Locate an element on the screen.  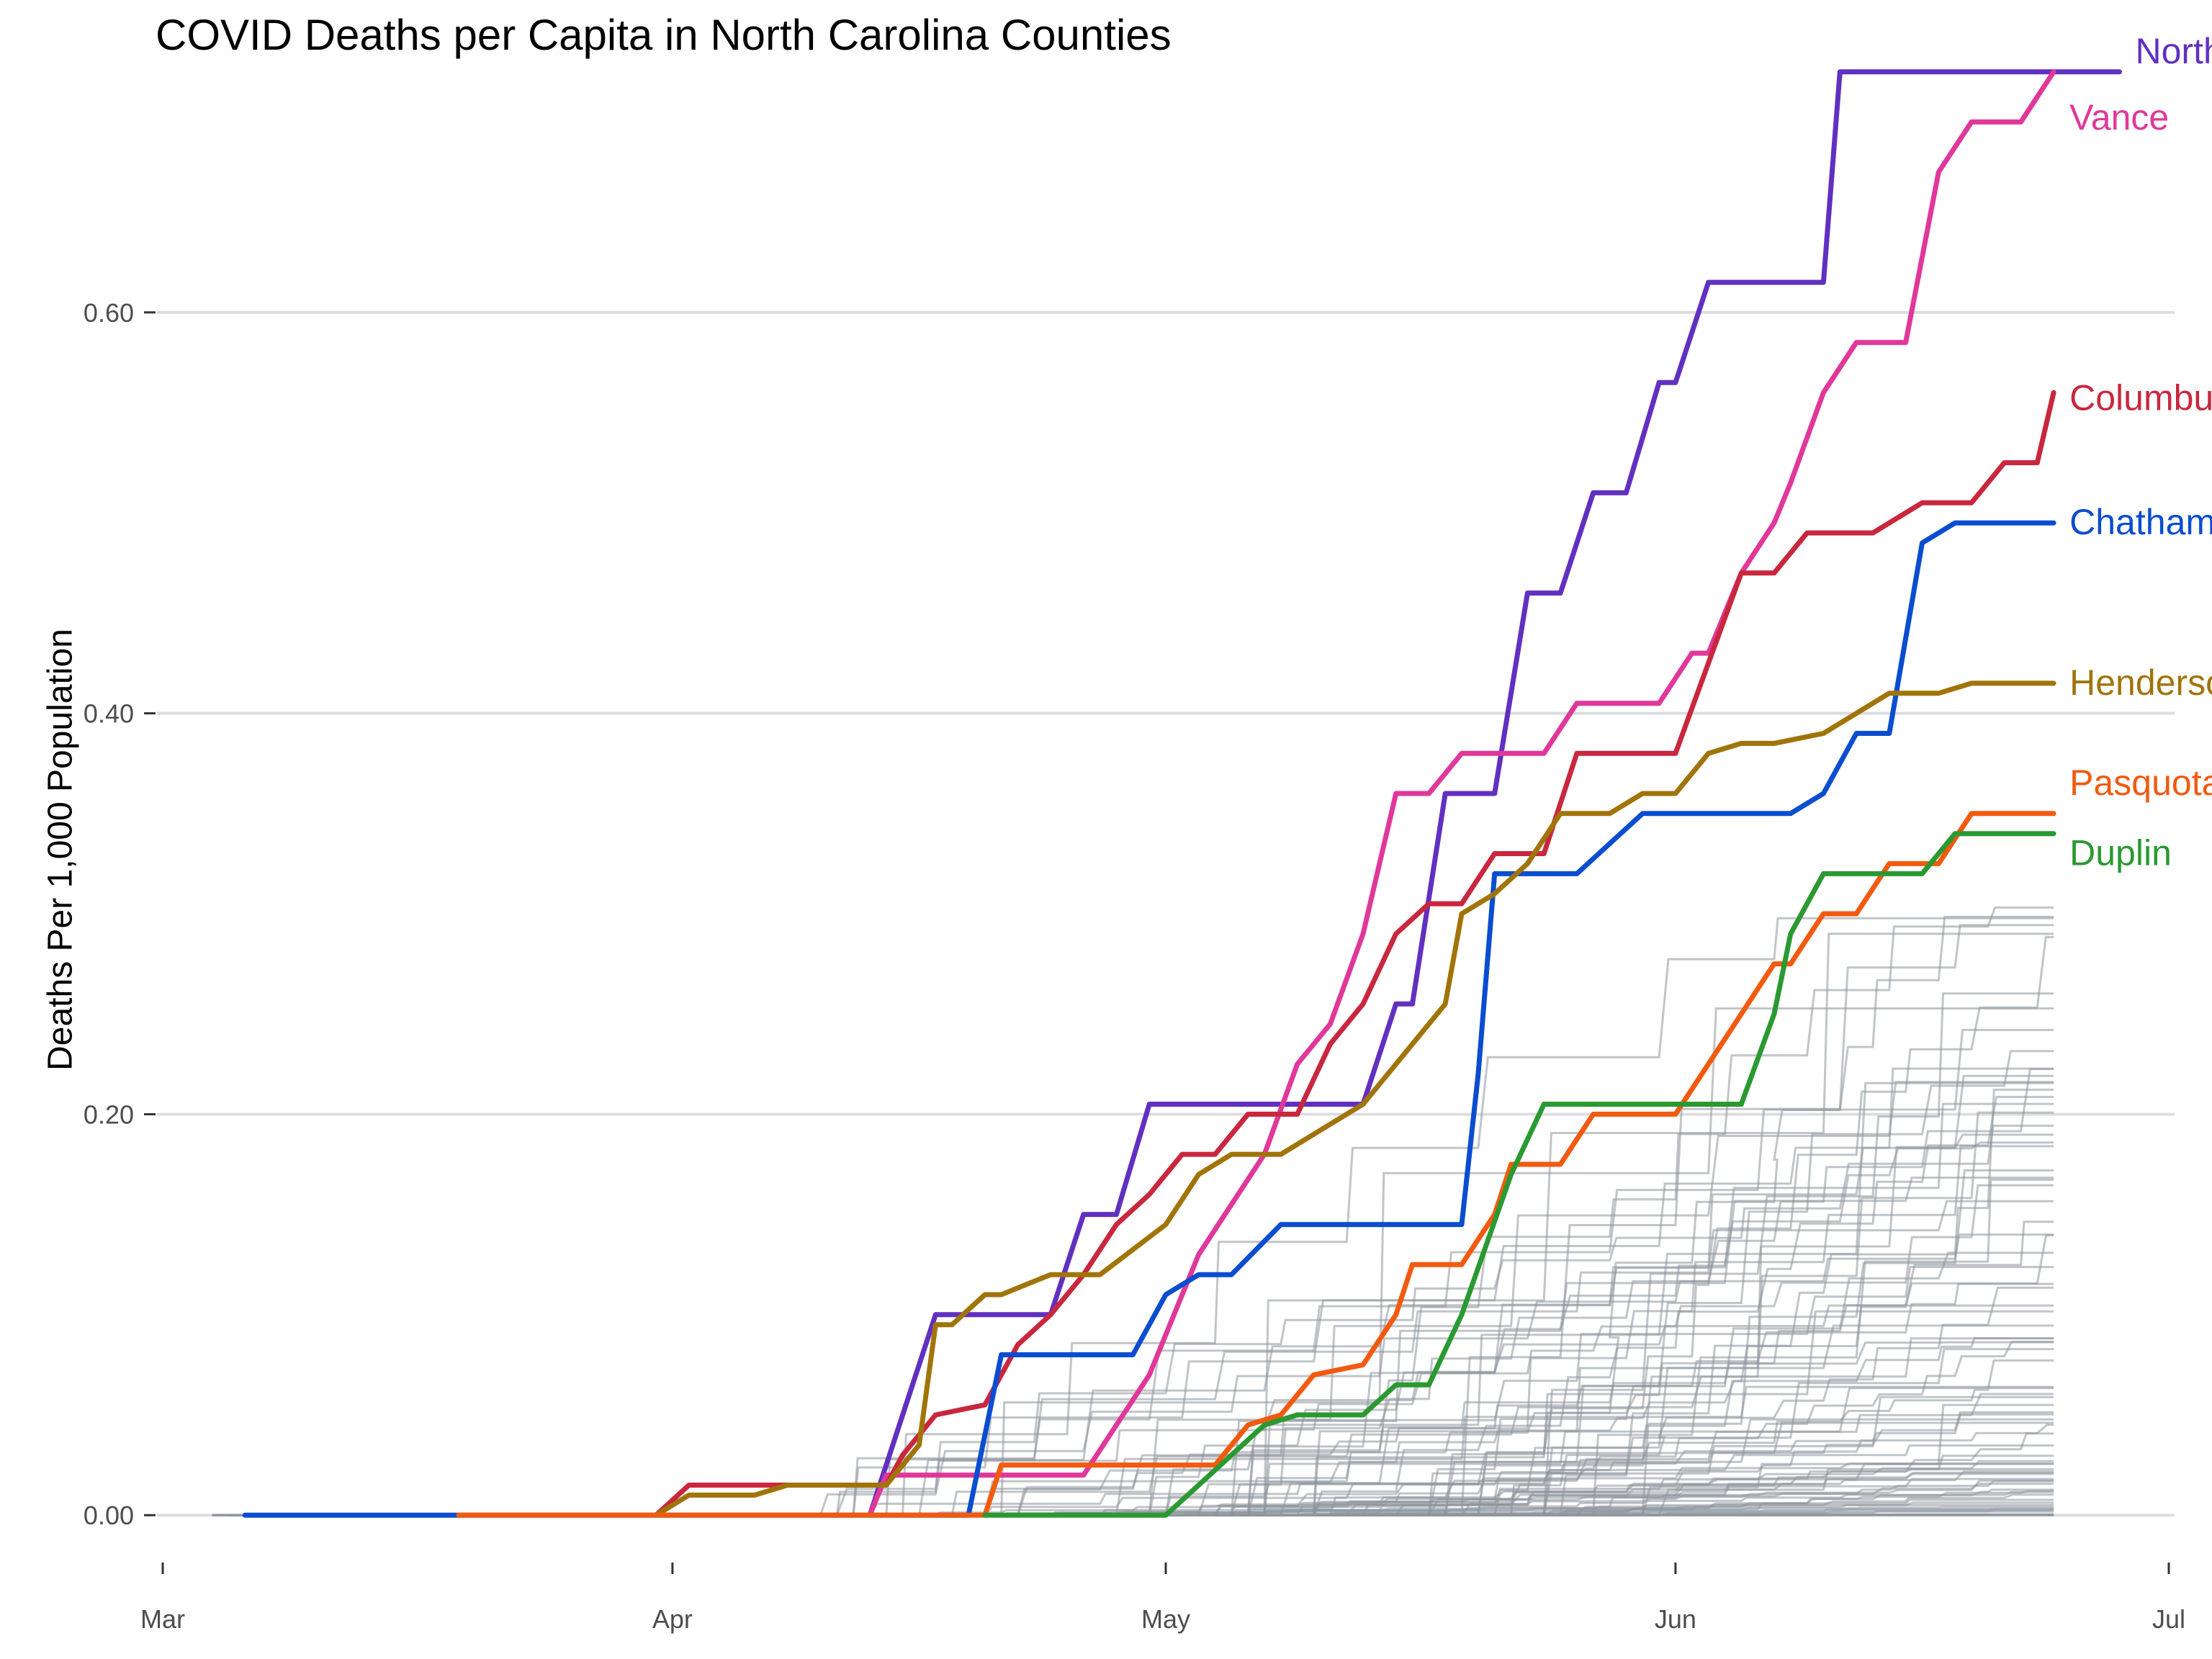
series-label-chatham: Chatham is located at coordinates (2140, 522).